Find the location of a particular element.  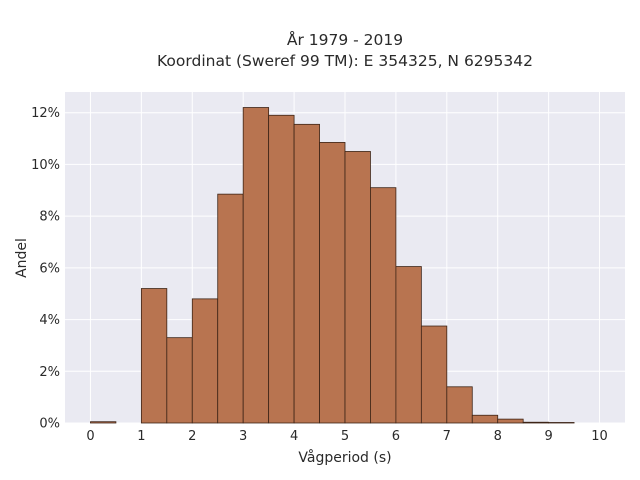

x-tick-labels: 0 1 2 3 4 5 6 7 8 9 10 is located at coordinates (347, 436).